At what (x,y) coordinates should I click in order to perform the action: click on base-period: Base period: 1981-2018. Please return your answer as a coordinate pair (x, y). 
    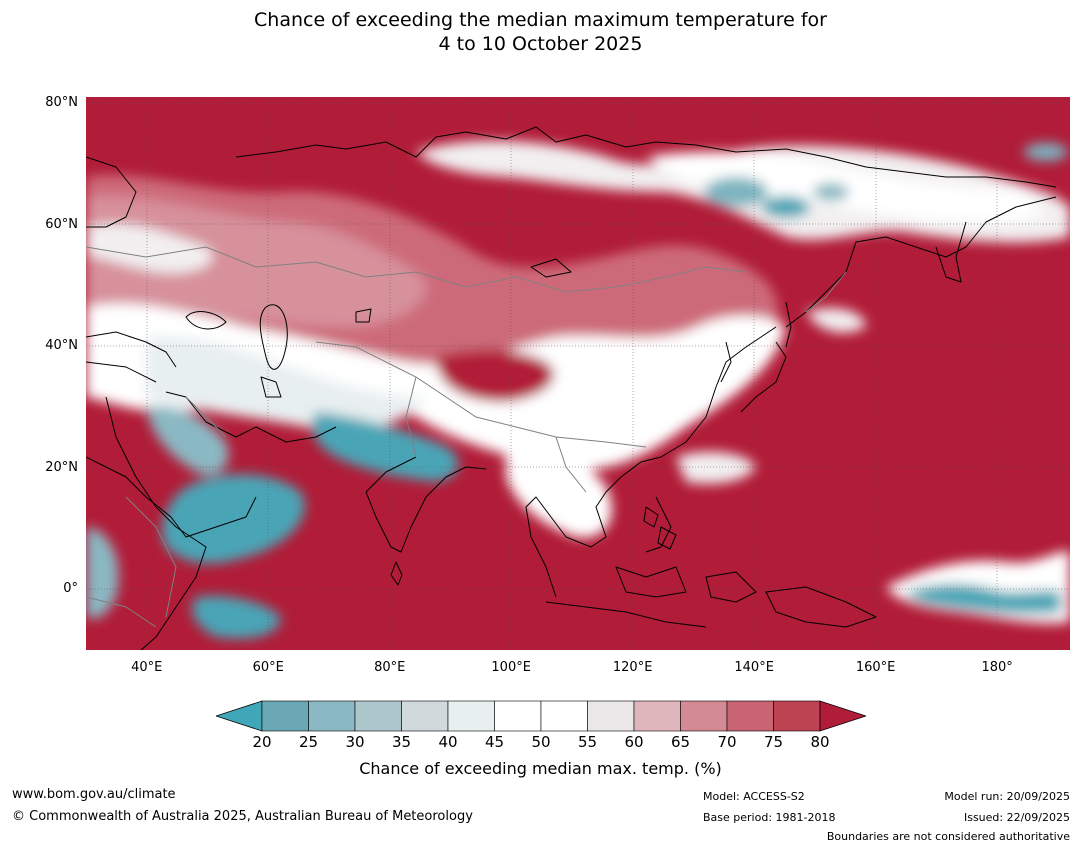
    Looking at the image, I should click on (769, 817).